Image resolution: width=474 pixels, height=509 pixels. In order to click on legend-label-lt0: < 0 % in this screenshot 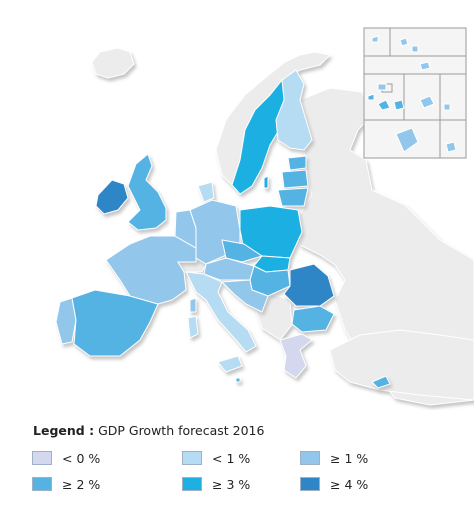, I will do `click(81, 458)`.